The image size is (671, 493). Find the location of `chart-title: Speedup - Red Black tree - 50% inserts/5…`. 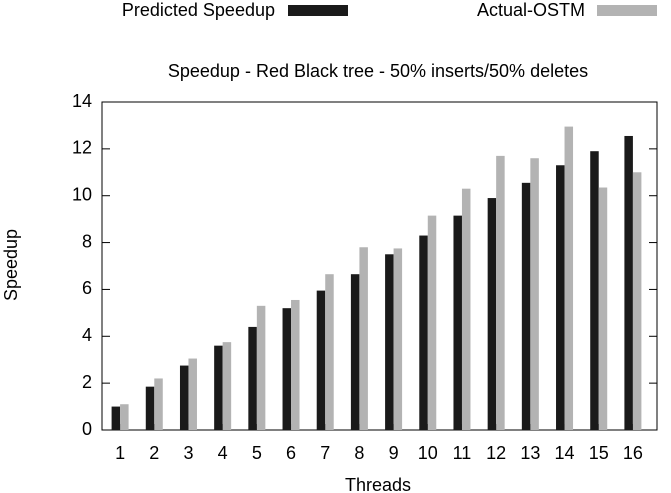

chart-title: Speedup - Red Black tree - 50% inserts/5… is located at coordinates (378, 71).